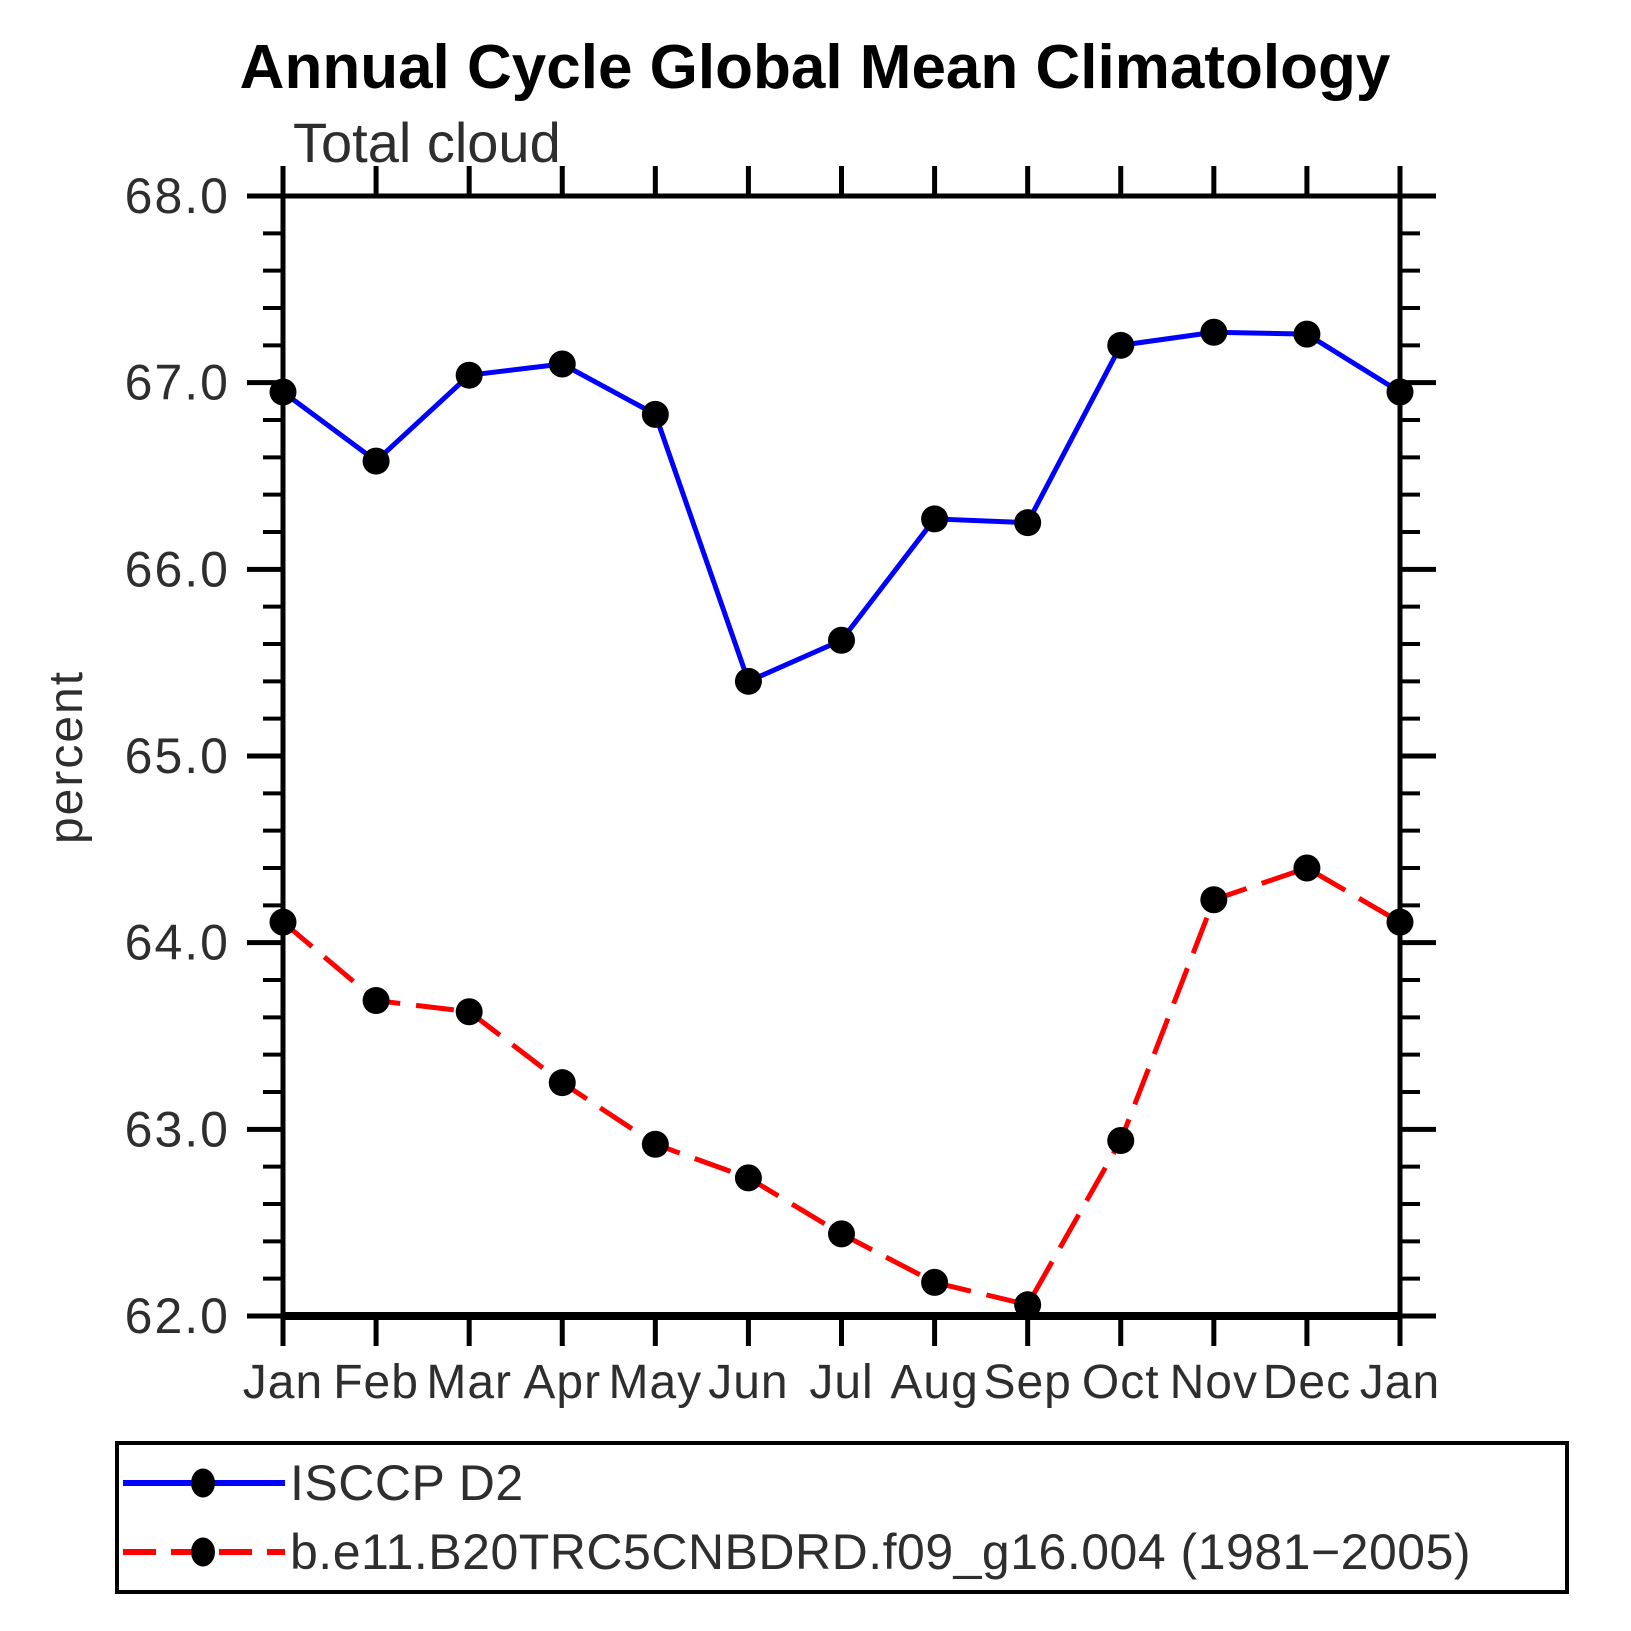 This screenshot has width=1631, height=1631. I want to click on y-tick-label: 63.0, so click(177, 1129).